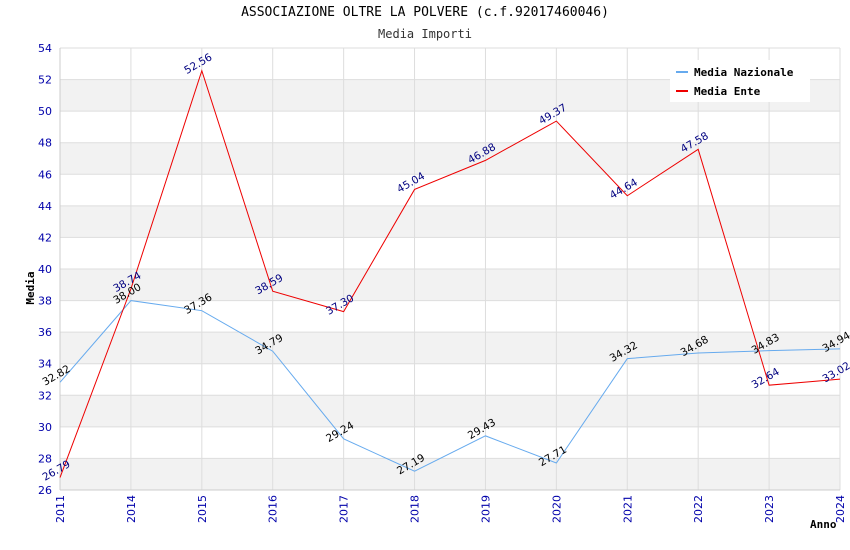 The height and width of the screenshot is (550, 850). What do you see at coordinates (202, 509) in the screenshot?
I see `x-tick-label: 2015` at bounding box center [202, 509].